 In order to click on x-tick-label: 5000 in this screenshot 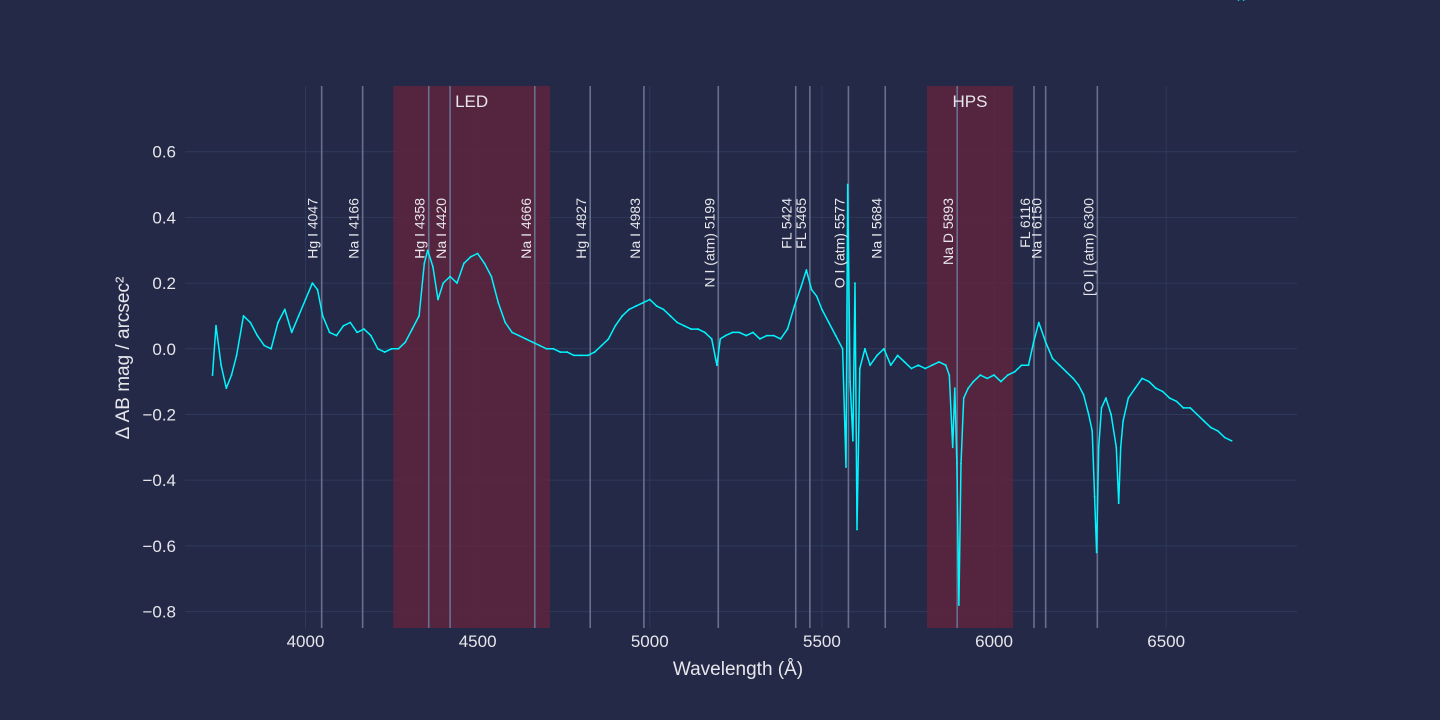, I will do `click(650, 641)`.